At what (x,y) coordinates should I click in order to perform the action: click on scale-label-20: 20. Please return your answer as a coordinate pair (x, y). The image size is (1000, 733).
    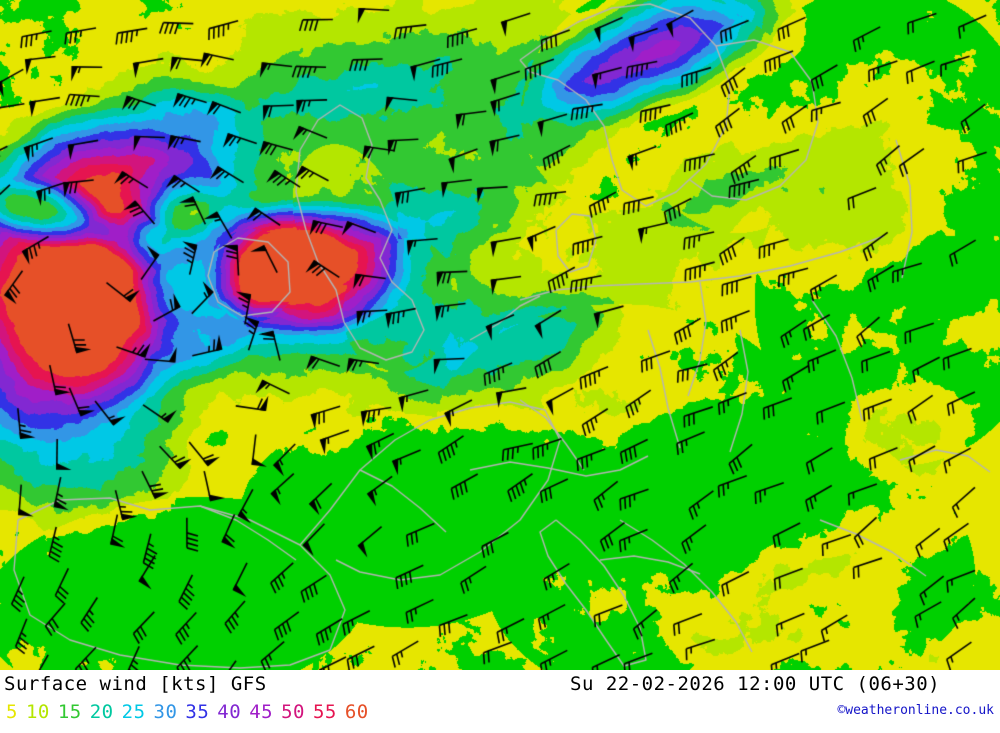
    Looking at the image, I should click on (101, 712).